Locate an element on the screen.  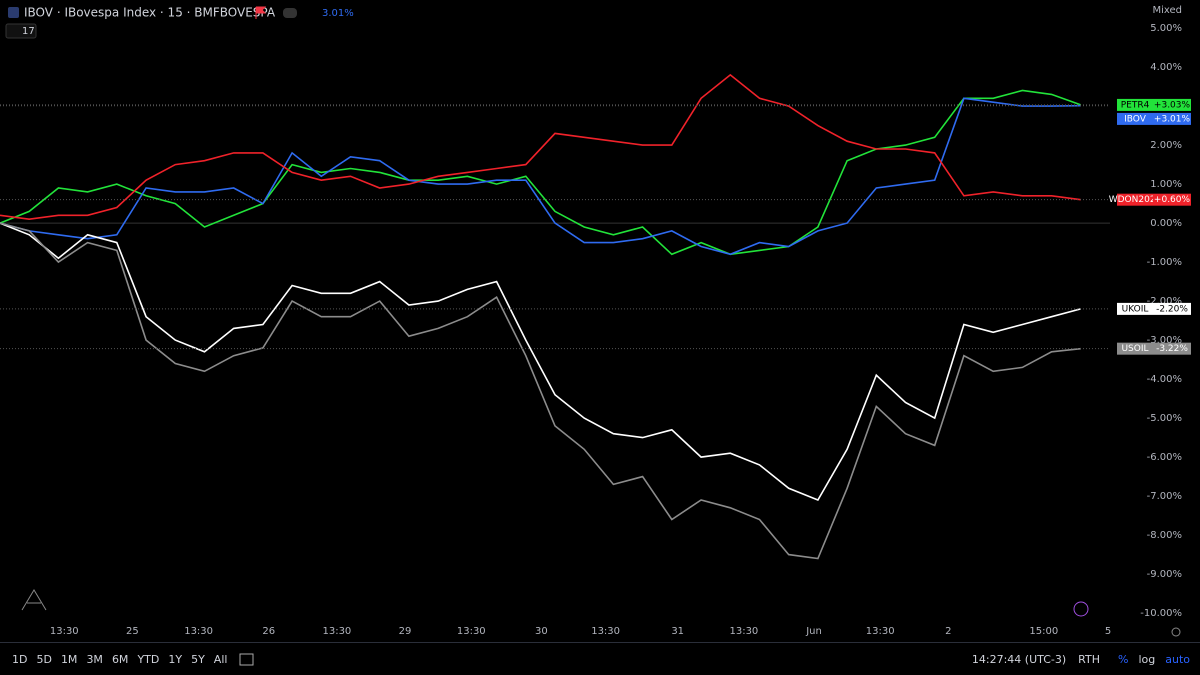
symbol-icon is located at coordinates (13, 12).